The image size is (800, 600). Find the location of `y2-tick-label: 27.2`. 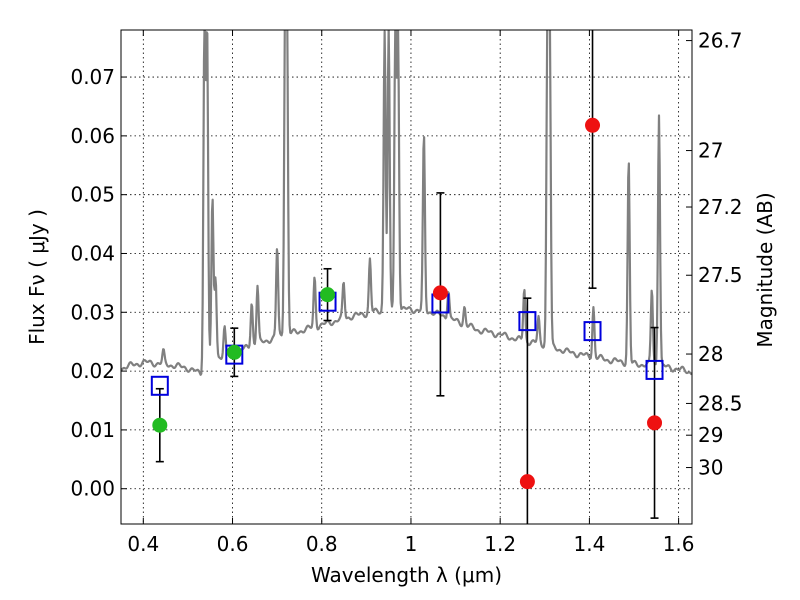

y2-tick-label: 27.2 is located at coordinates (720, 207).